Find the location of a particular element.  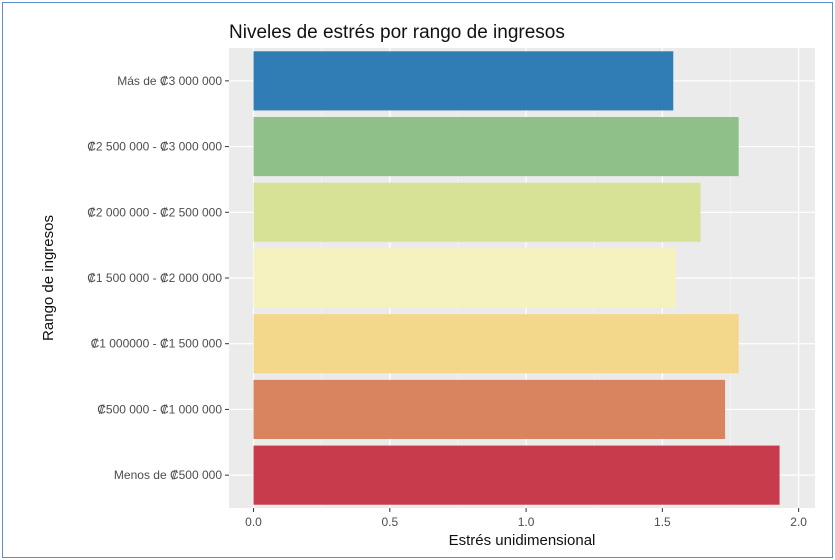

x-axis: 0.0 0.5 1.0 1.5 2.0 is located at coordinates (526, 518).